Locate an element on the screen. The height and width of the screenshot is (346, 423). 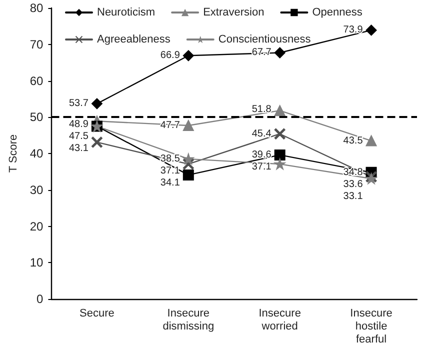
data-label: 66.9 is located at coordinates (170, 56).